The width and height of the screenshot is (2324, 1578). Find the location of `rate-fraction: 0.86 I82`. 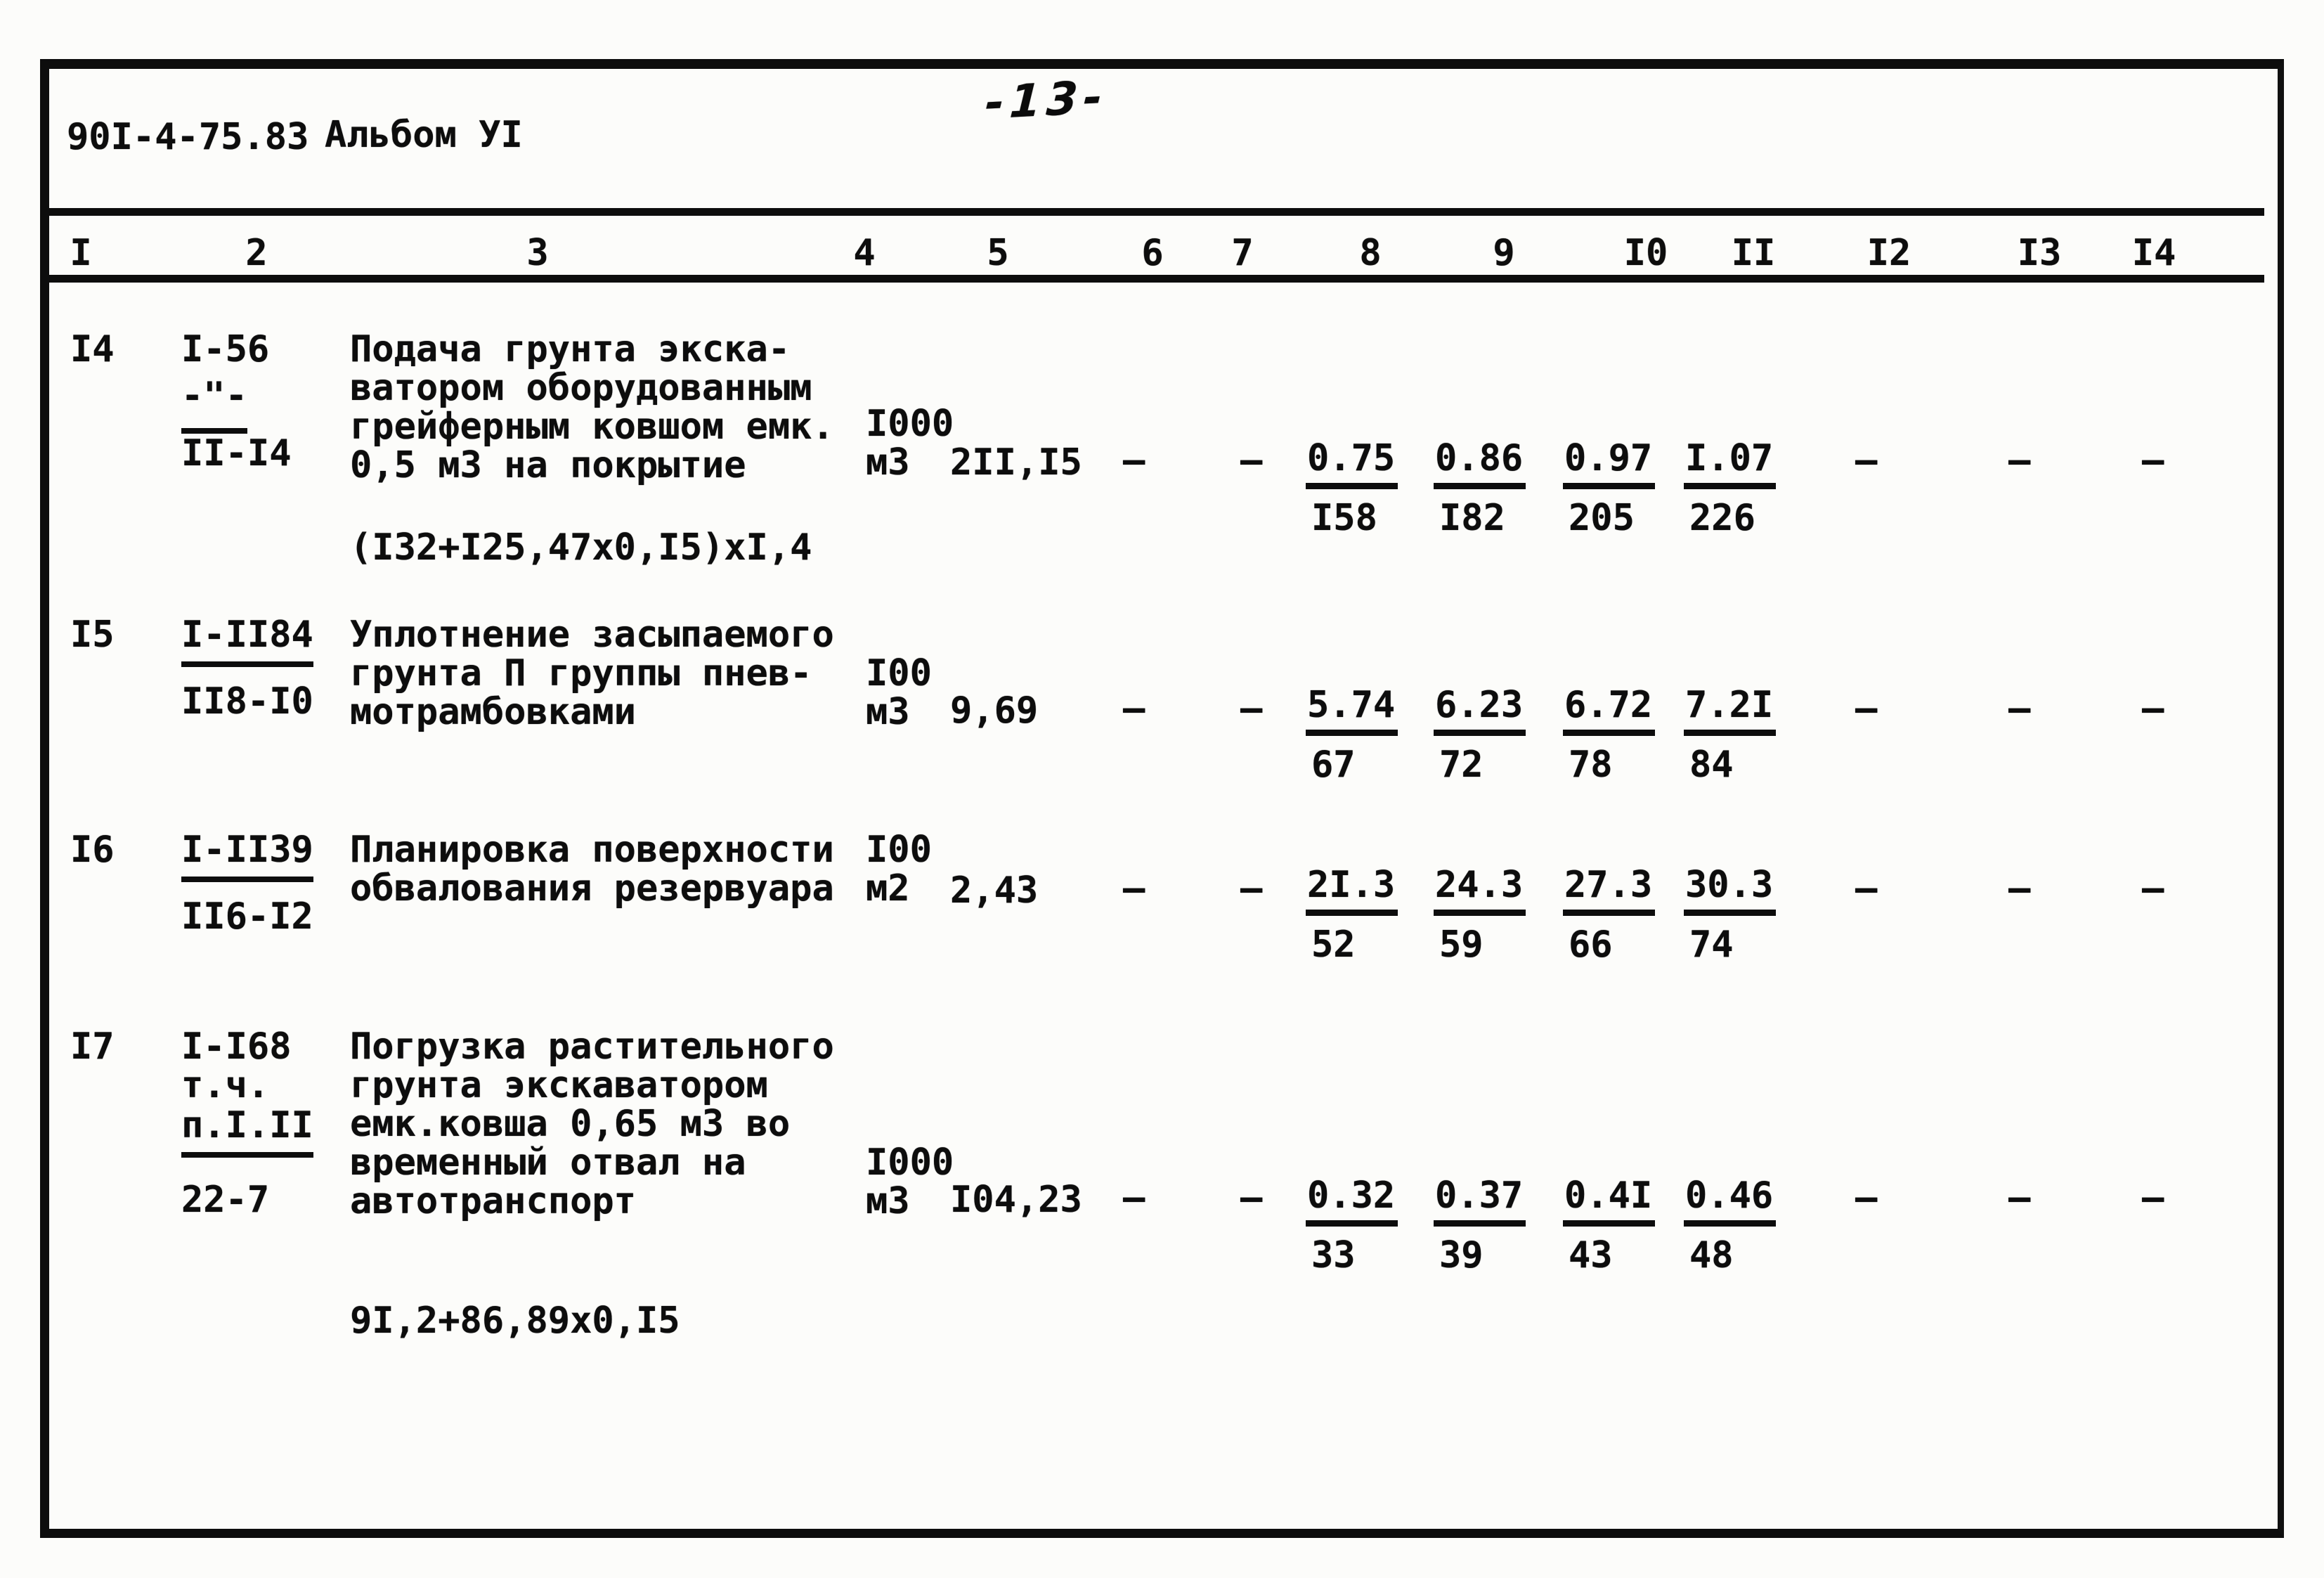

rate-fraction: 0.86 I82 is located at coordinates (1480, 488).